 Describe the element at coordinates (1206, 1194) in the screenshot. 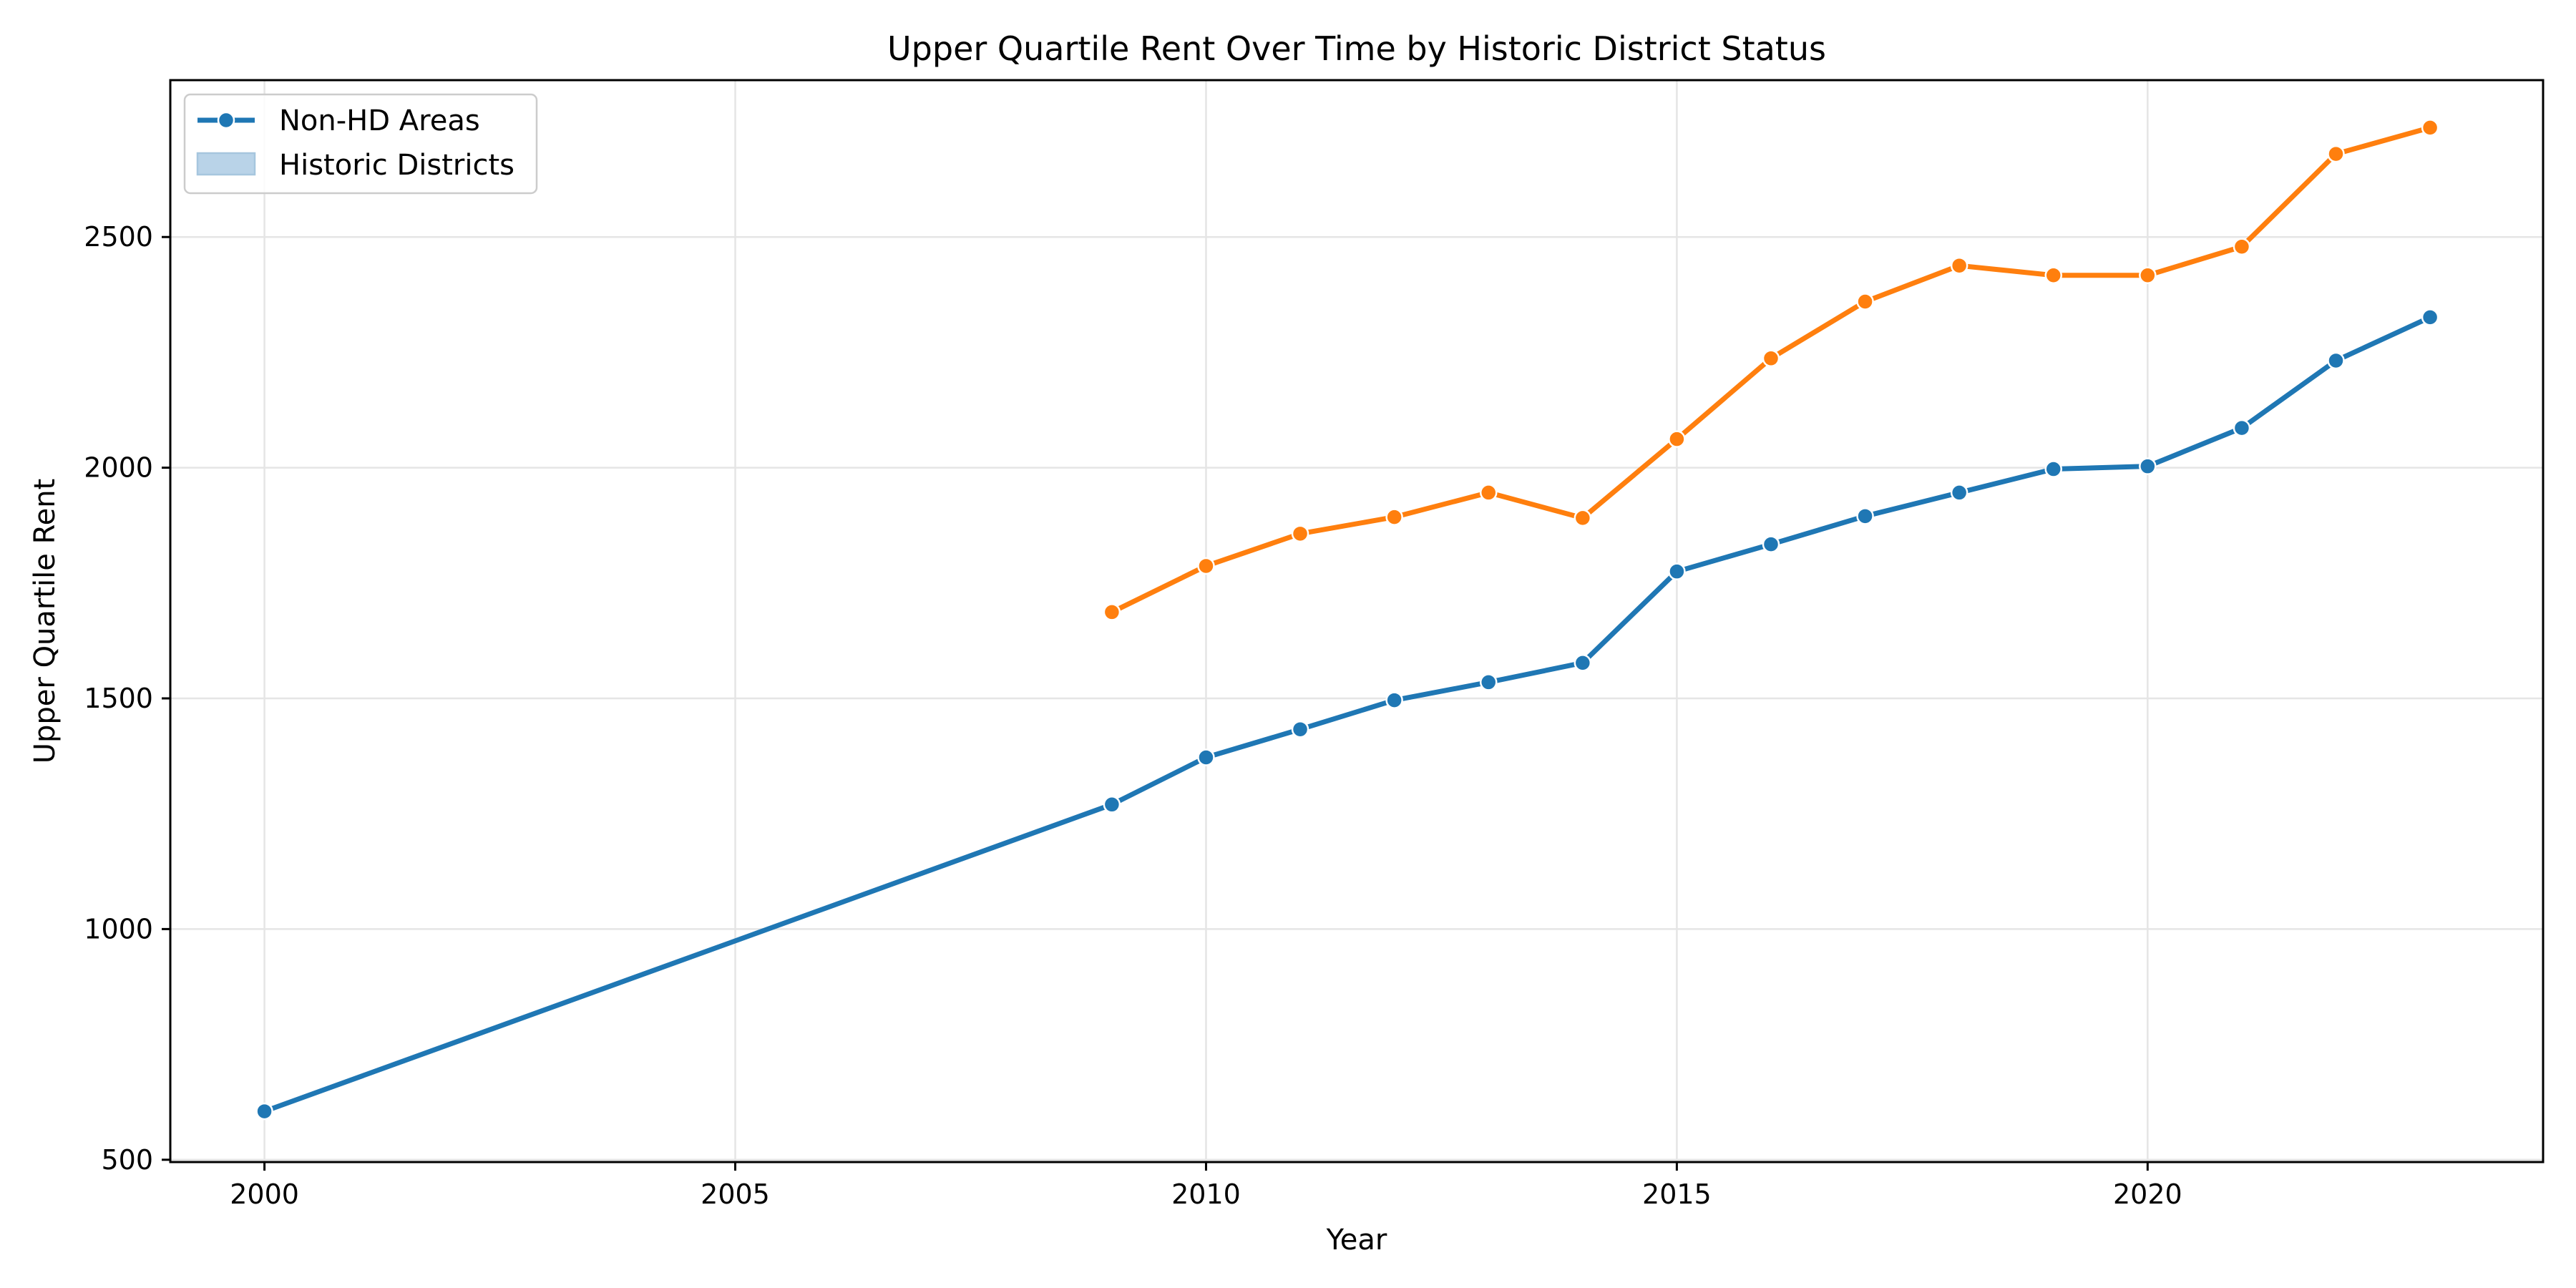

I see `x-tick-label: 2010` at that location.